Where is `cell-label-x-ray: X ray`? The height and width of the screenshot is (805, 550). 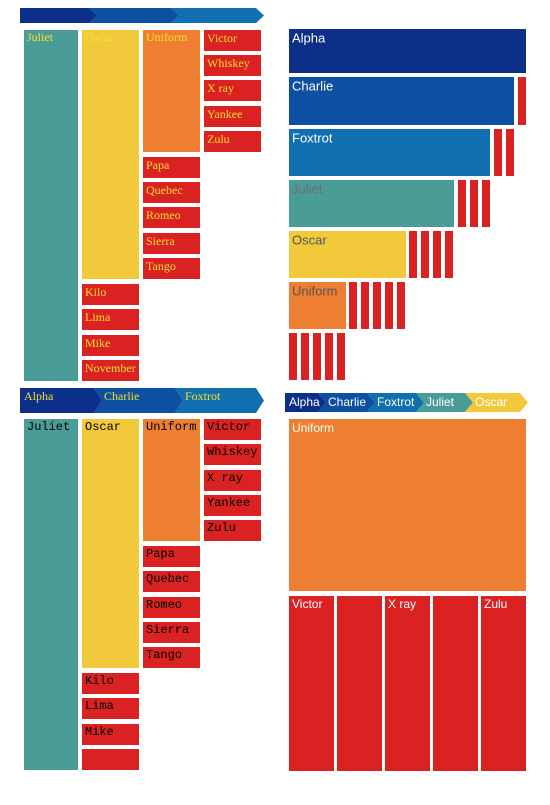 cell-label-x-ray: X ray is located at coordinates (402, 604).